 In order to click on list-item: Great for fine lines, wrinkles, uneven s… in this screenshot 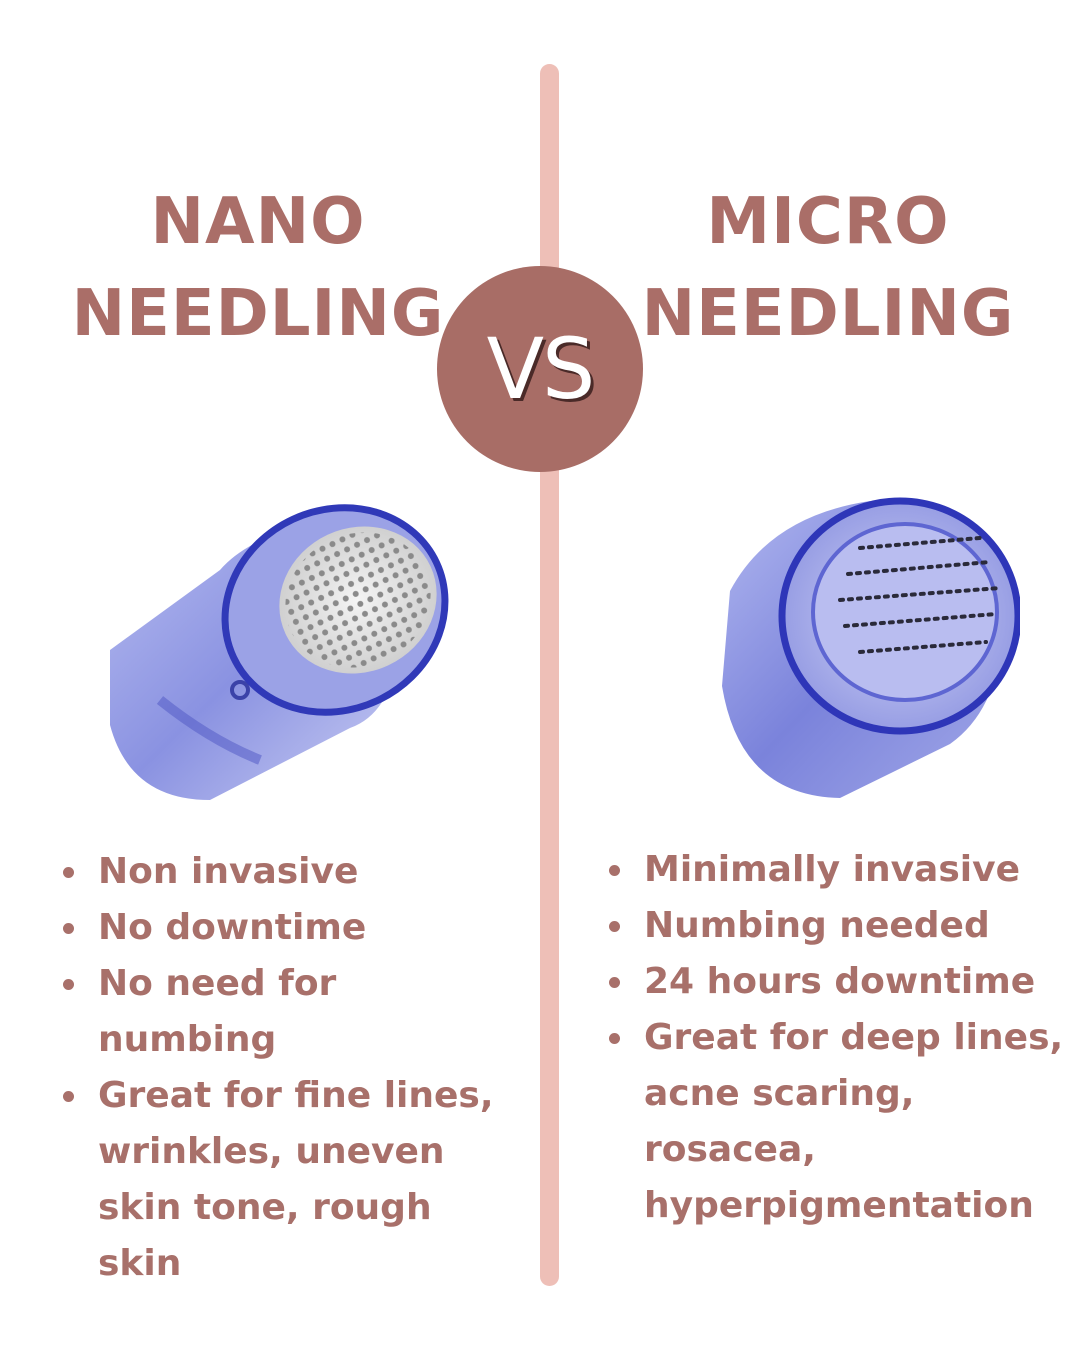, I will do `click(280, 1180)`.